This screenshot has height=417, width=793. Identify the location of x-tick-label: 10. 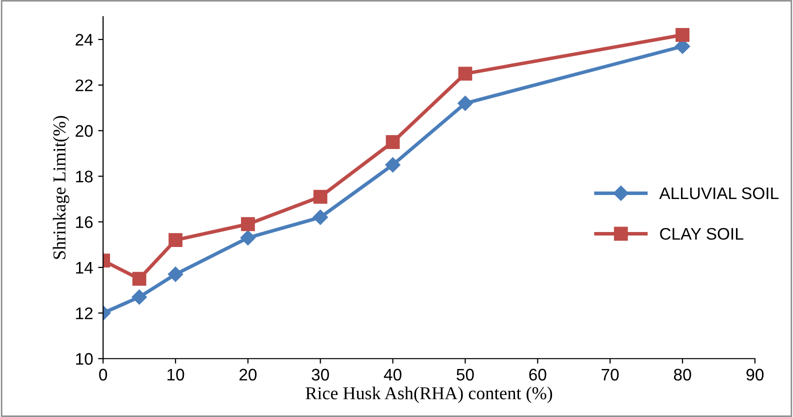
(176, 374).